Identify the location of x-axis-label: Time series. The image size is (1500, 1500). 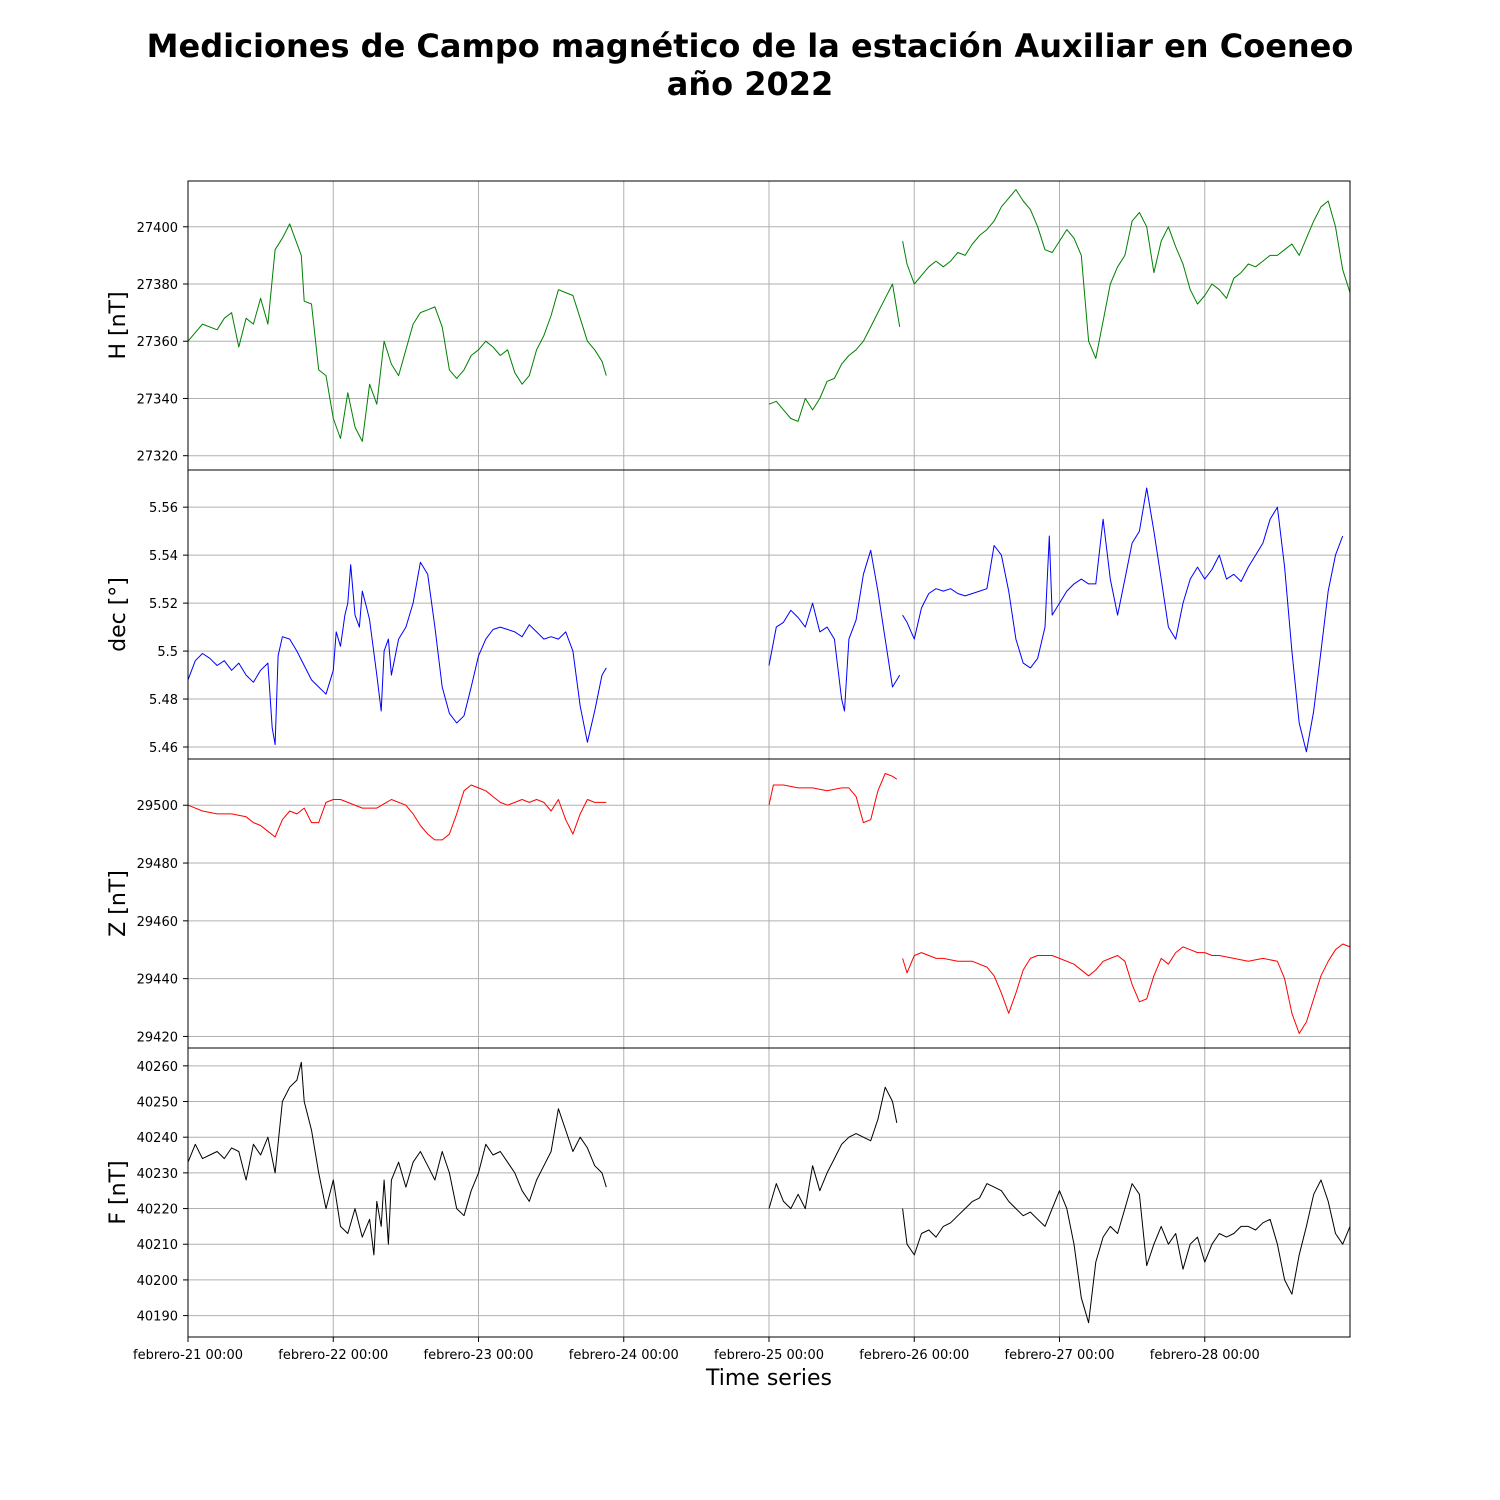
(768, 1378).